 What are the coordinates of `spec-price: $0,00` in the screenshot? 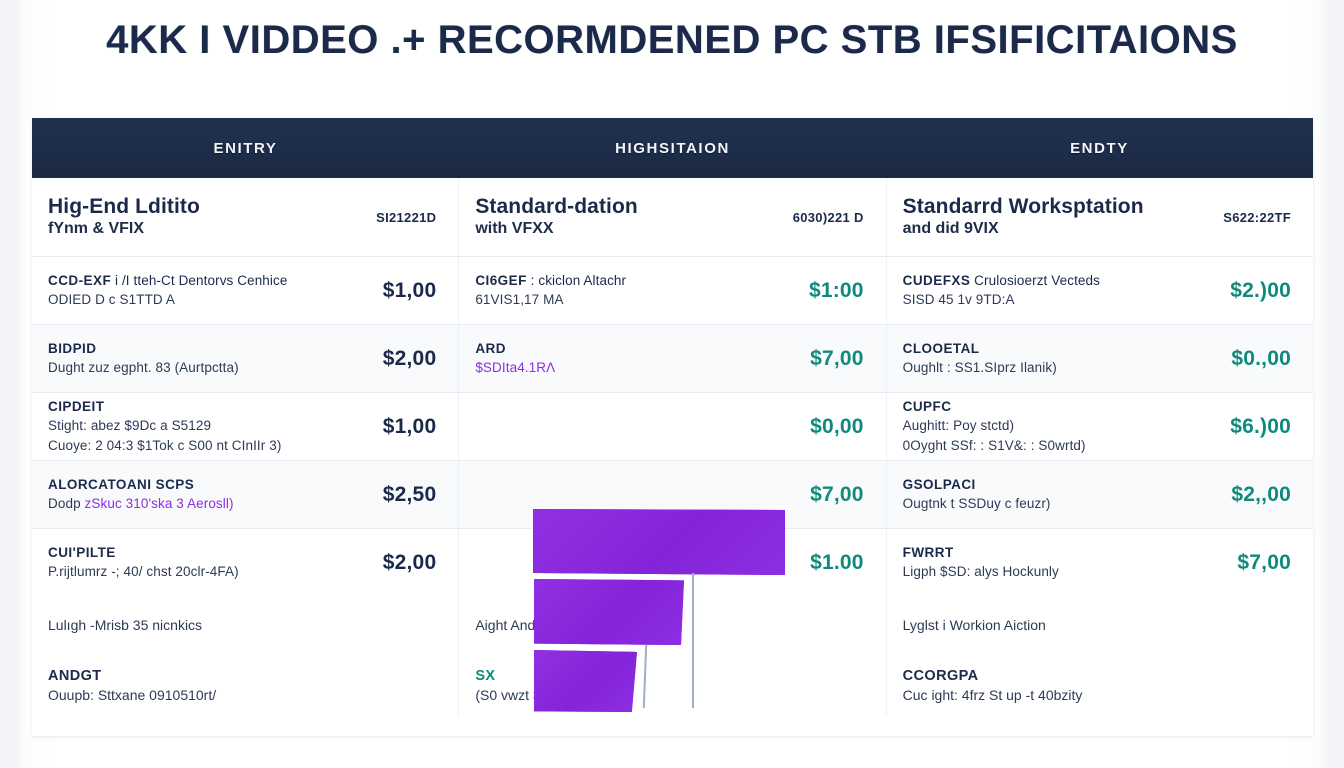 It's located at (837, 426).